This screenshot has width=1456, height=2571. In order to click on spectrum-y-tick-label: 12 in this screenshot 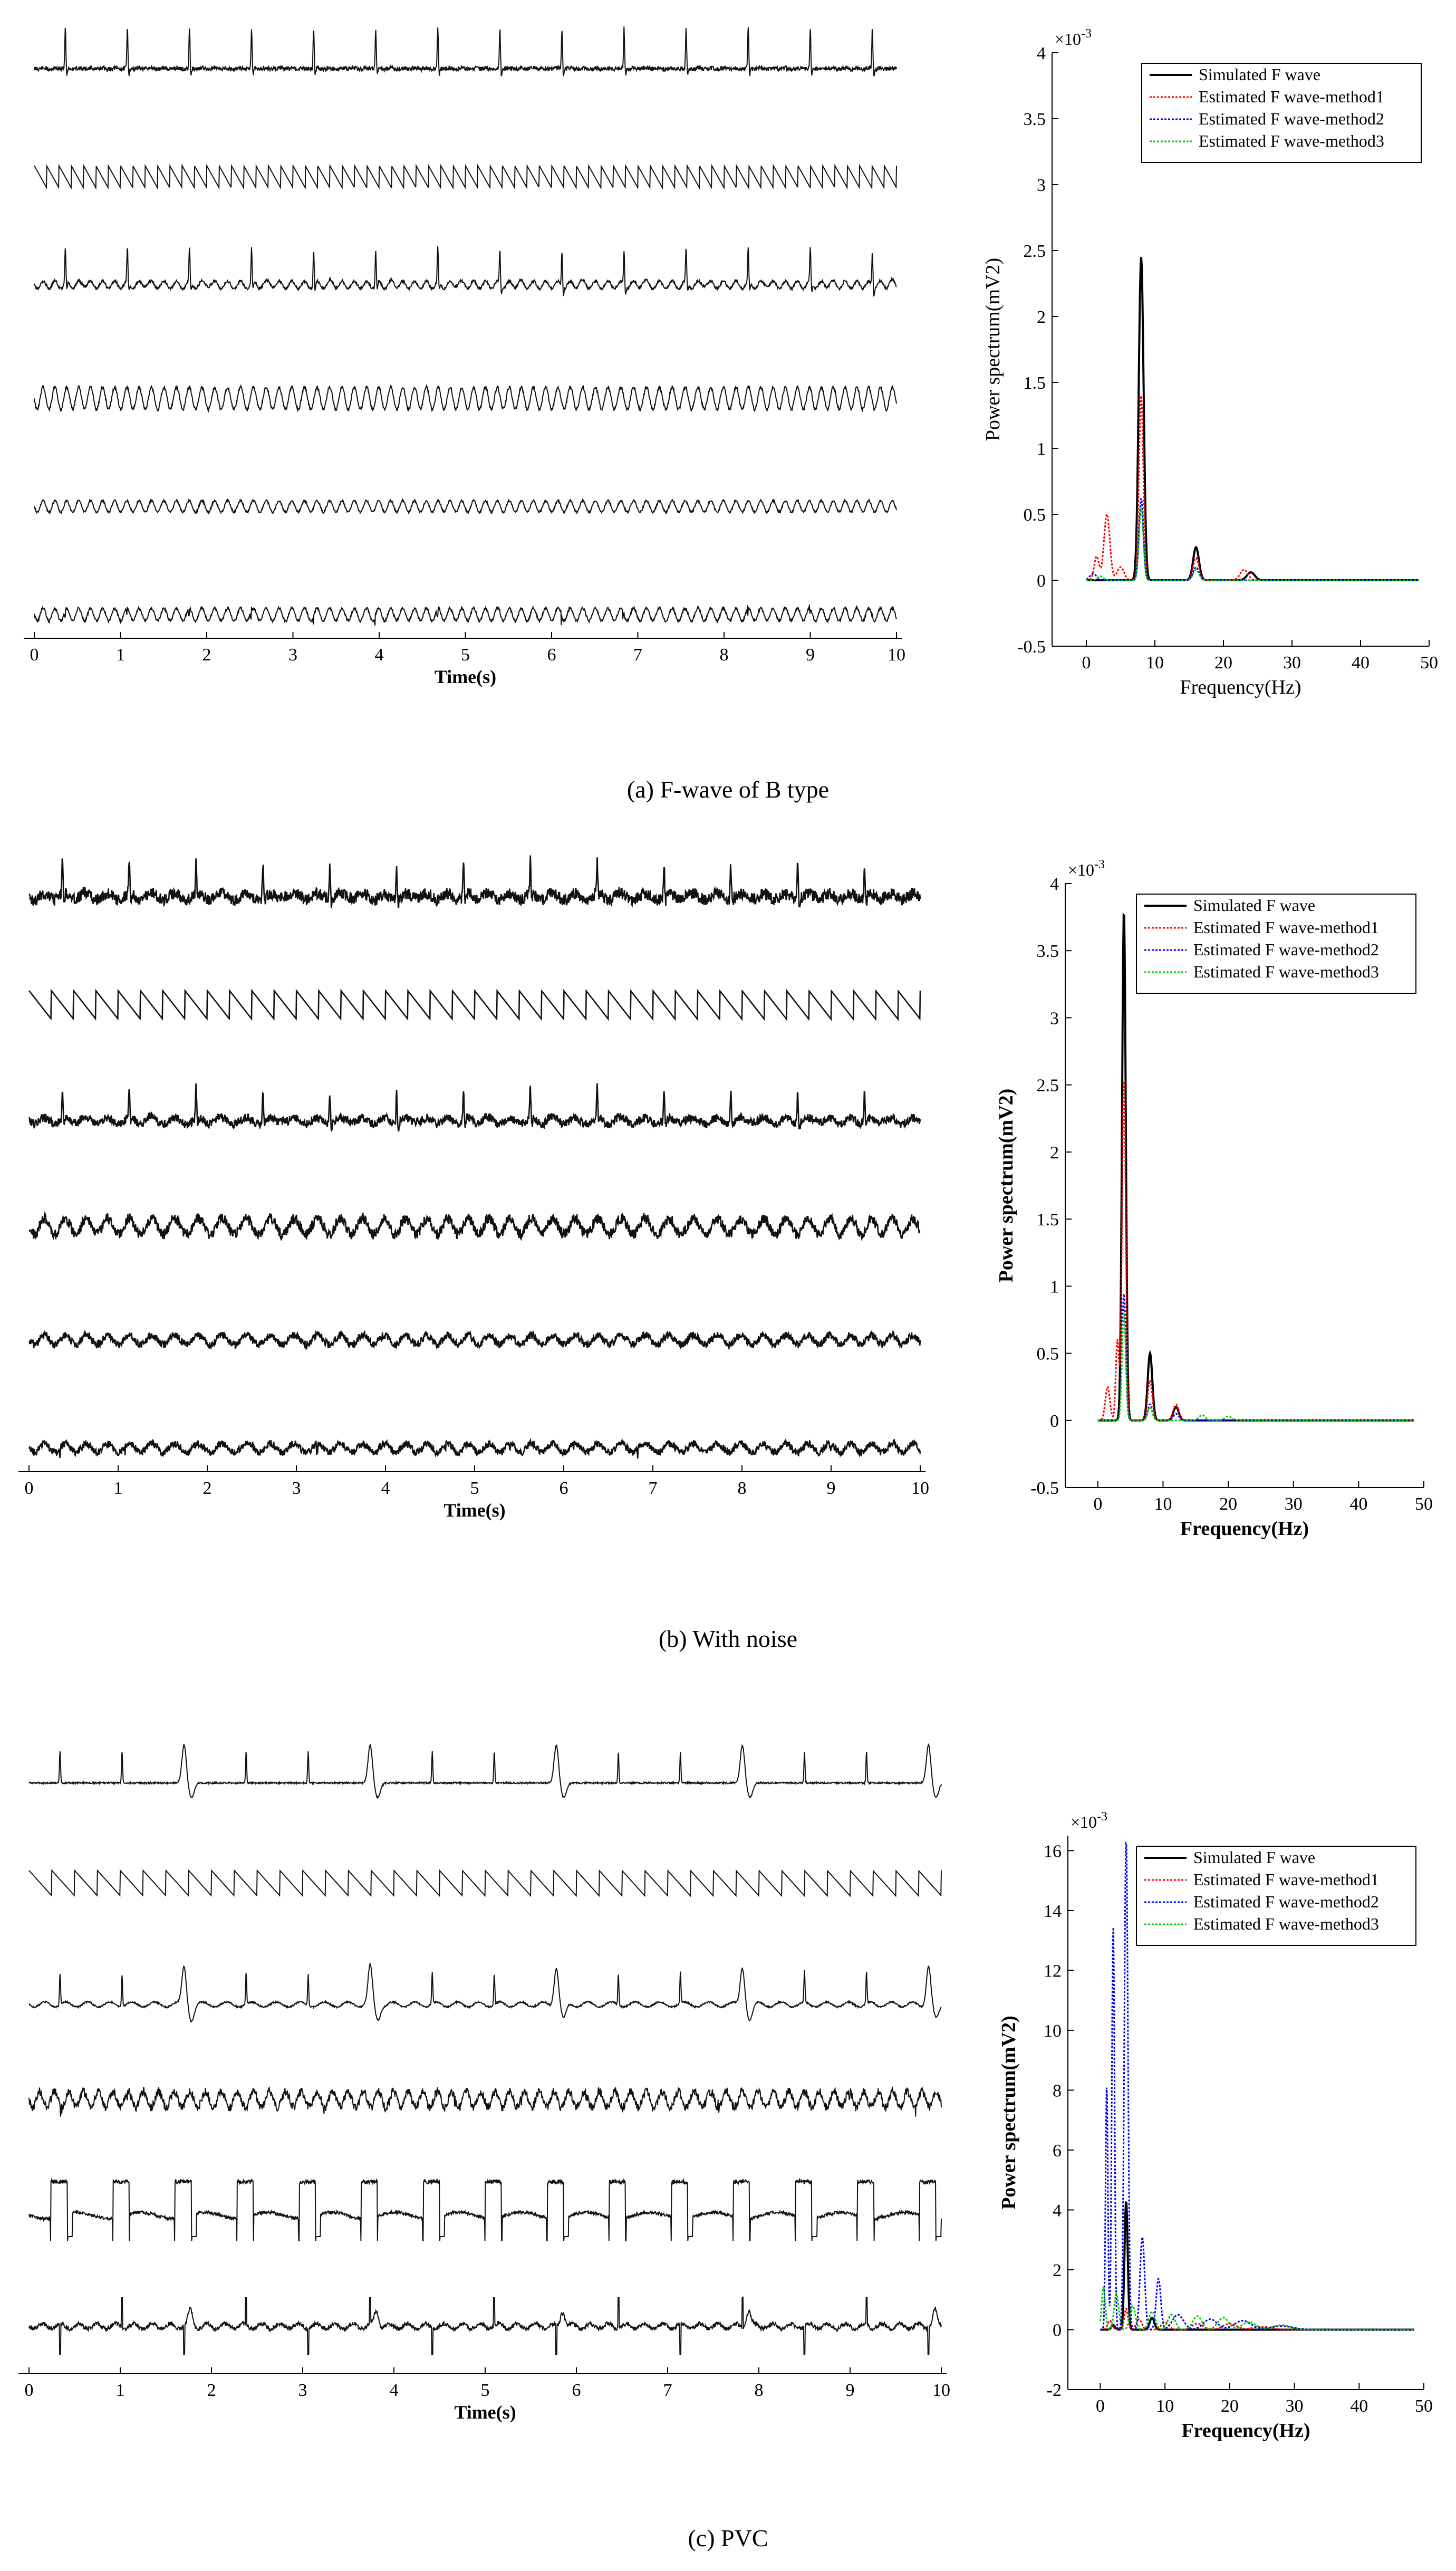, I will do `click(1053, 1971)`.